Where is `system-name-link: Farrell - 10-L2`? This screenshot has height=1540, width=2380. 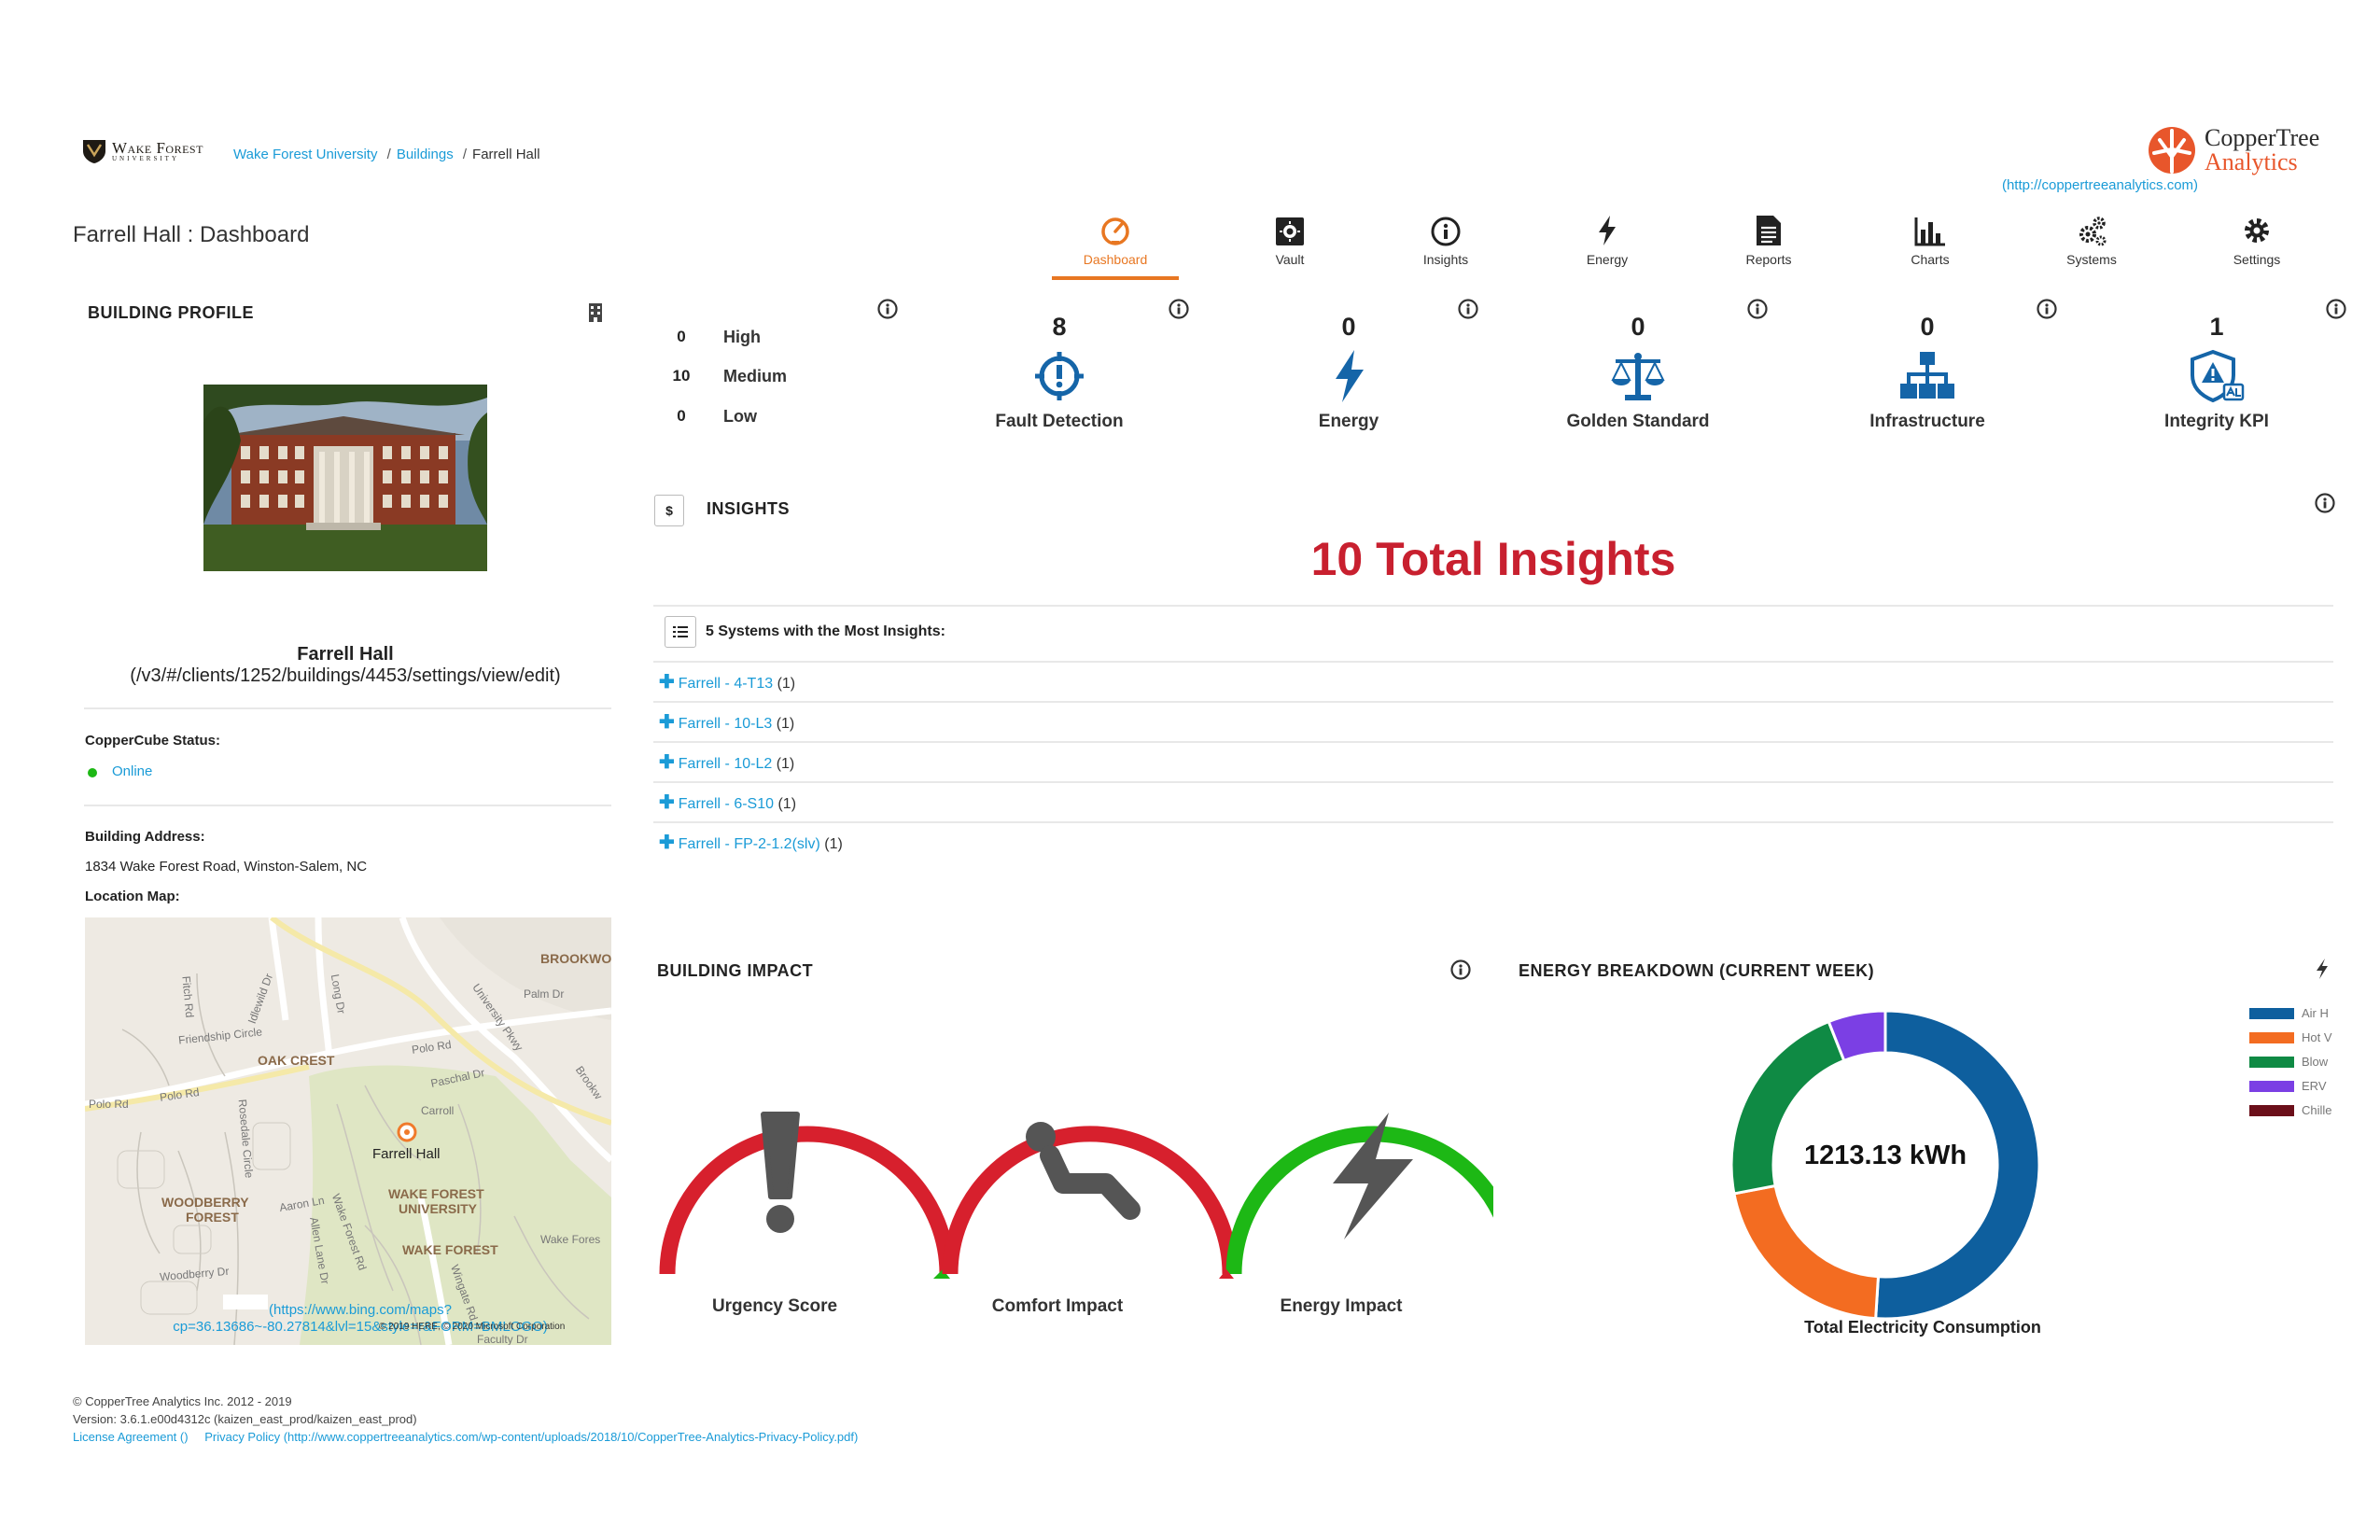 system-name-link: Farrell - 10-L2 is located at coordinates (725, 764).